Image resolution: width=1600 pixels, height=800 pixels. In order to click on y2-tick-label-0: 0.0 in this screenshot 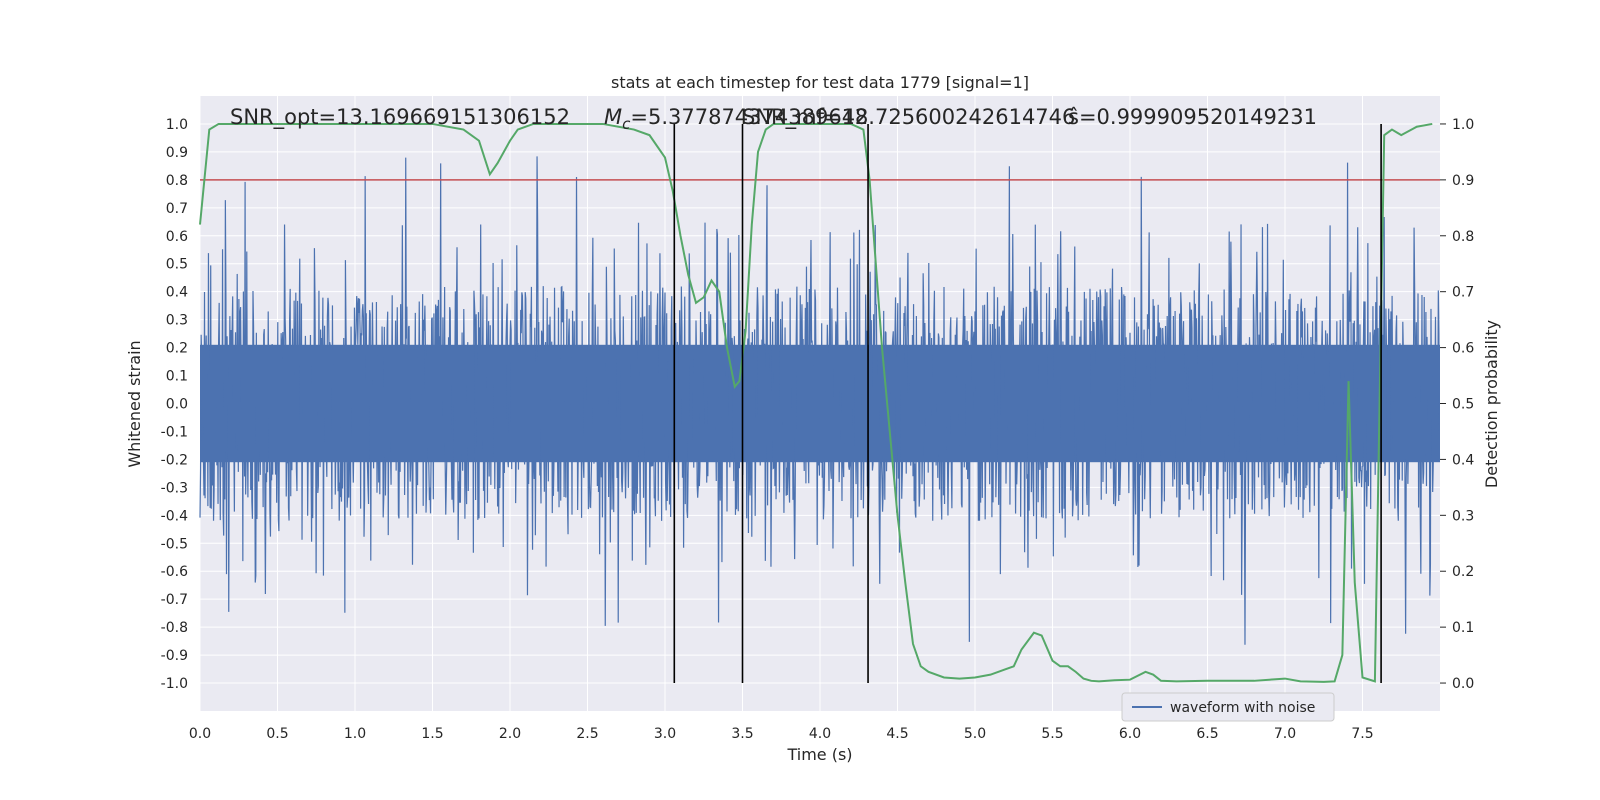, I will do `click(1463, 684)`.